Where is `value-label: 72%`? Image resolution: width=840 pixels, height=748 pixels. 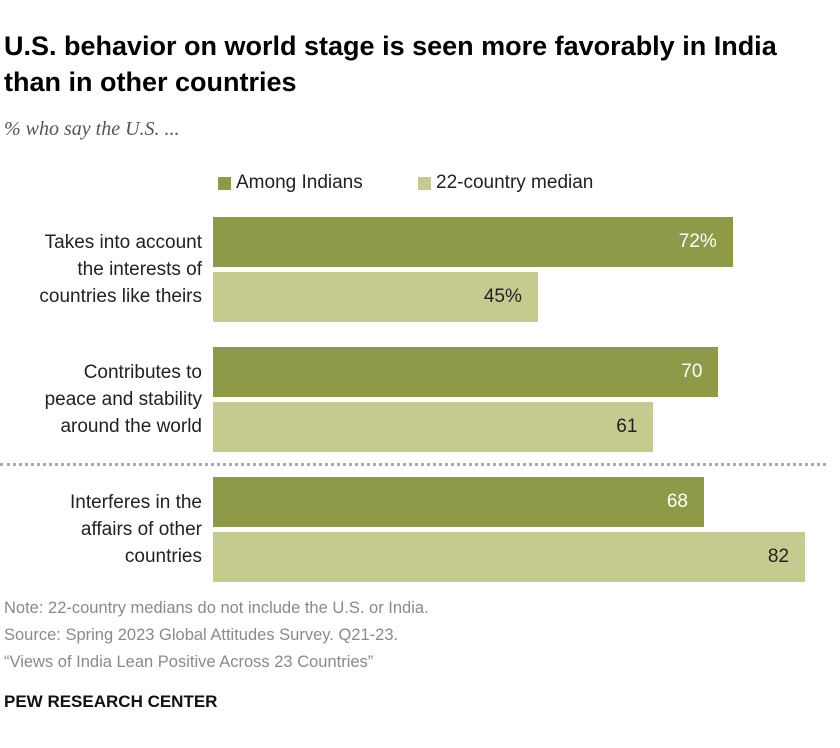
value-label: 72% is located at coordinates (697, 241).